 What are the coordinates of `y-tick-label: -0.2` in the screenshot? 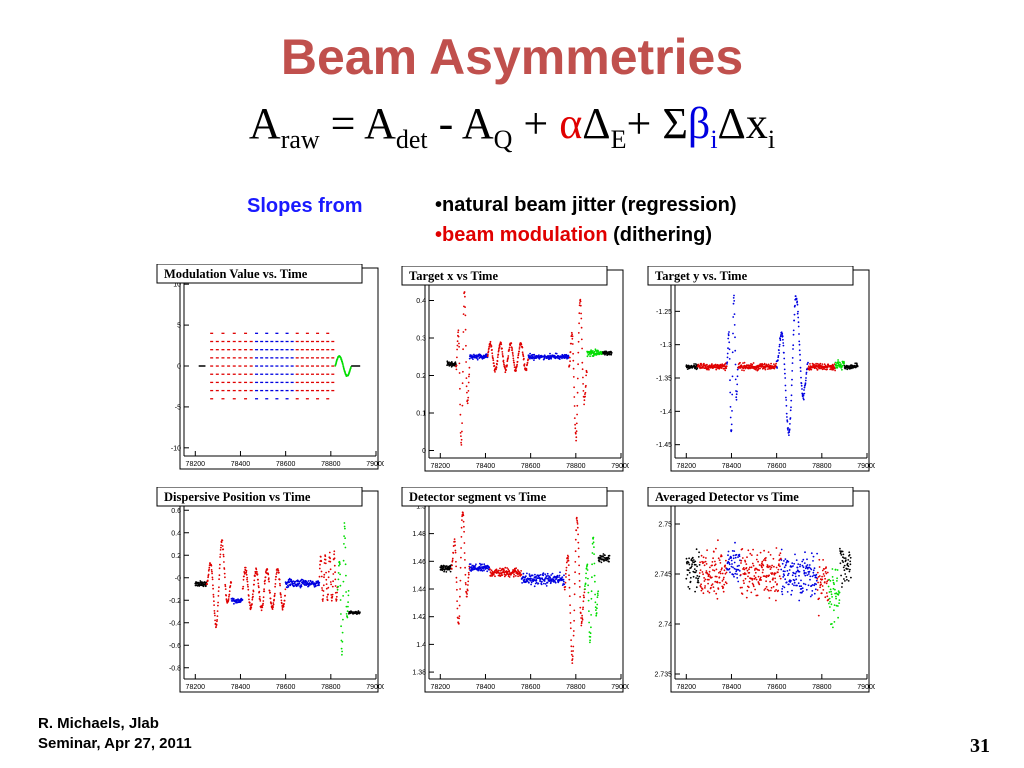 It's located at (175, 601).